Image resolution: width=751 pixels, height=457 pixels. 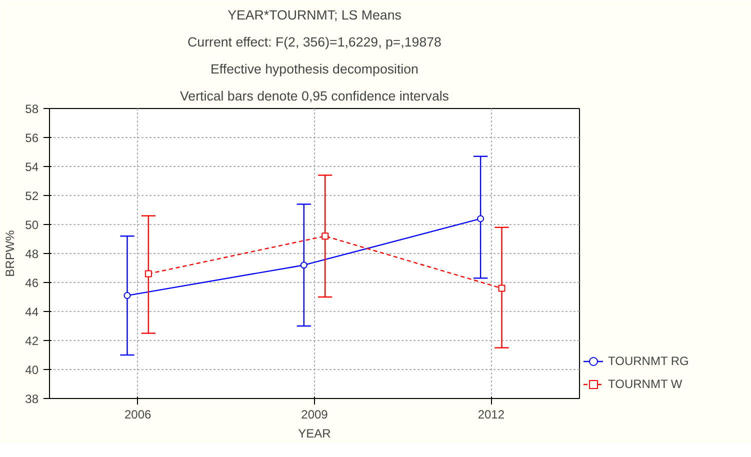 I want to click on y-tick-label: 46, so click(x=32, y=283).